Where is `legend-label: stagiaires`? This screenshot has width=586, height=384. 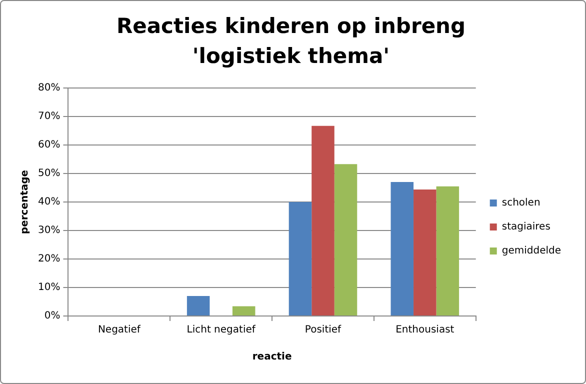 legend-label: stagiaires is located at coordinates (526, 227).